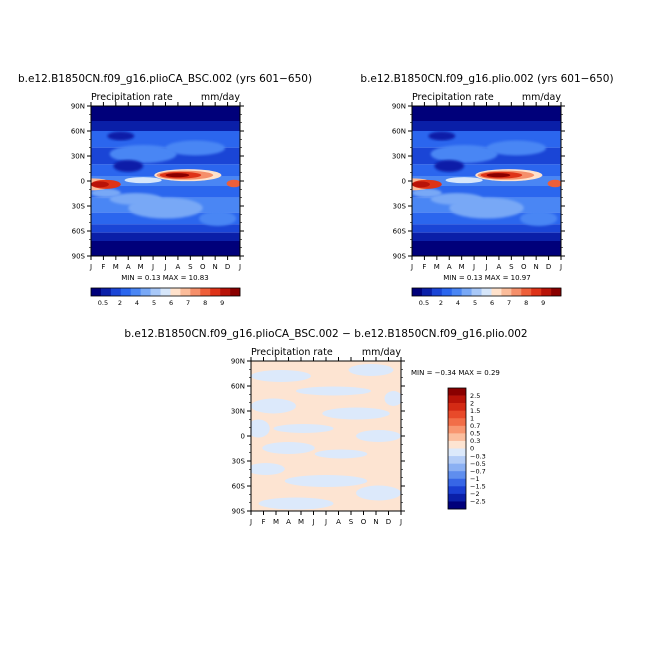  What do you see at coordinates (190, 267) in the screenshot?
I see `x-tick-label: S` at bounding box center [190, 267].